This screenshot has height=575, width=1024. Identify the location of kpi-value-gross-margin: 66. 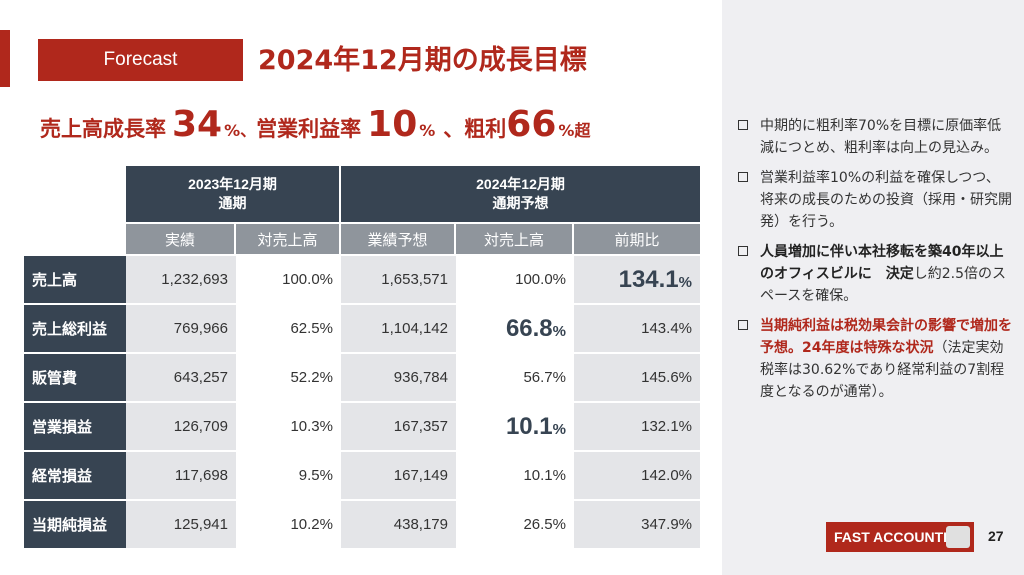
(531, 124).